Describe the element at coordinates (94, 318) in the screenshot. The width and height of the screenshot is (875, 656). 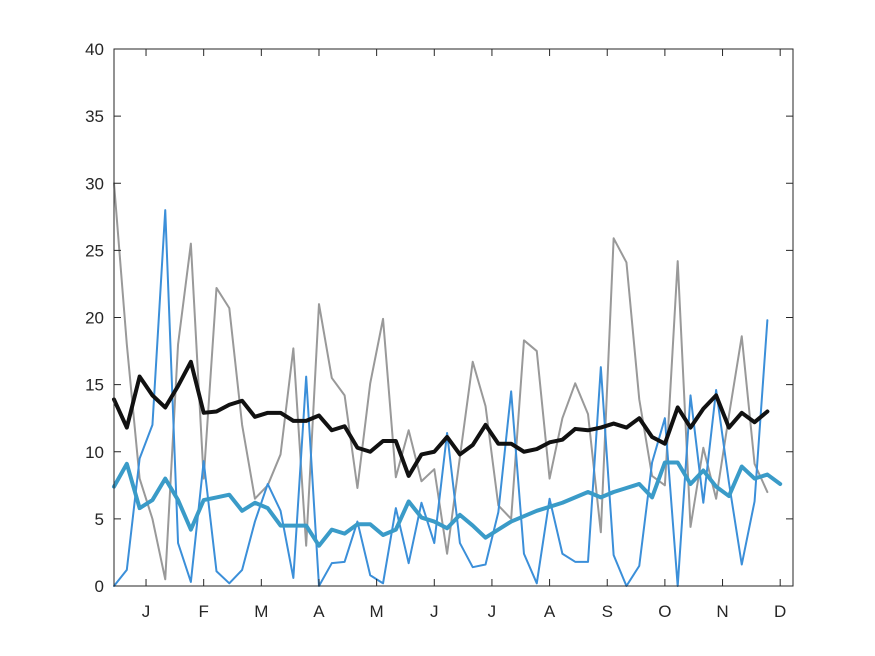
I see `y-tick-label: 20` at that location.